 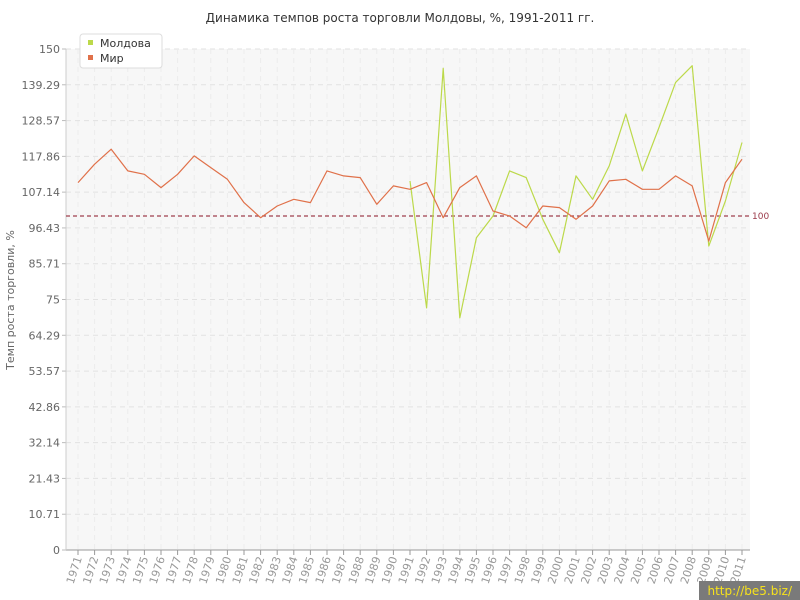 I want to click on y-tick-label: 0, so click(x=56, y=550).